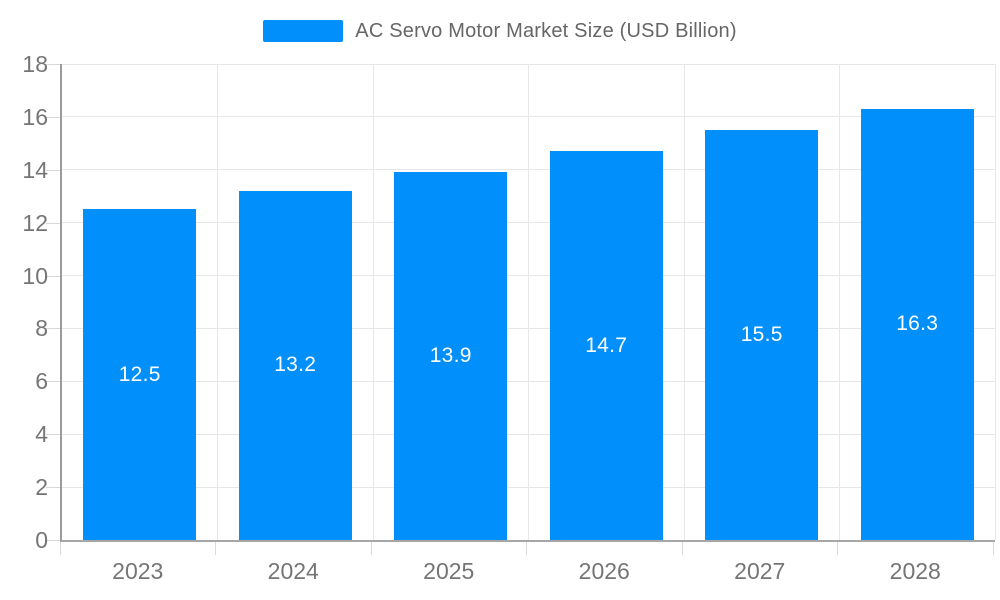 This screenshot has height=600, width=1000. I want to click on x-axis-label-2028: 2028, so click(915, 571).